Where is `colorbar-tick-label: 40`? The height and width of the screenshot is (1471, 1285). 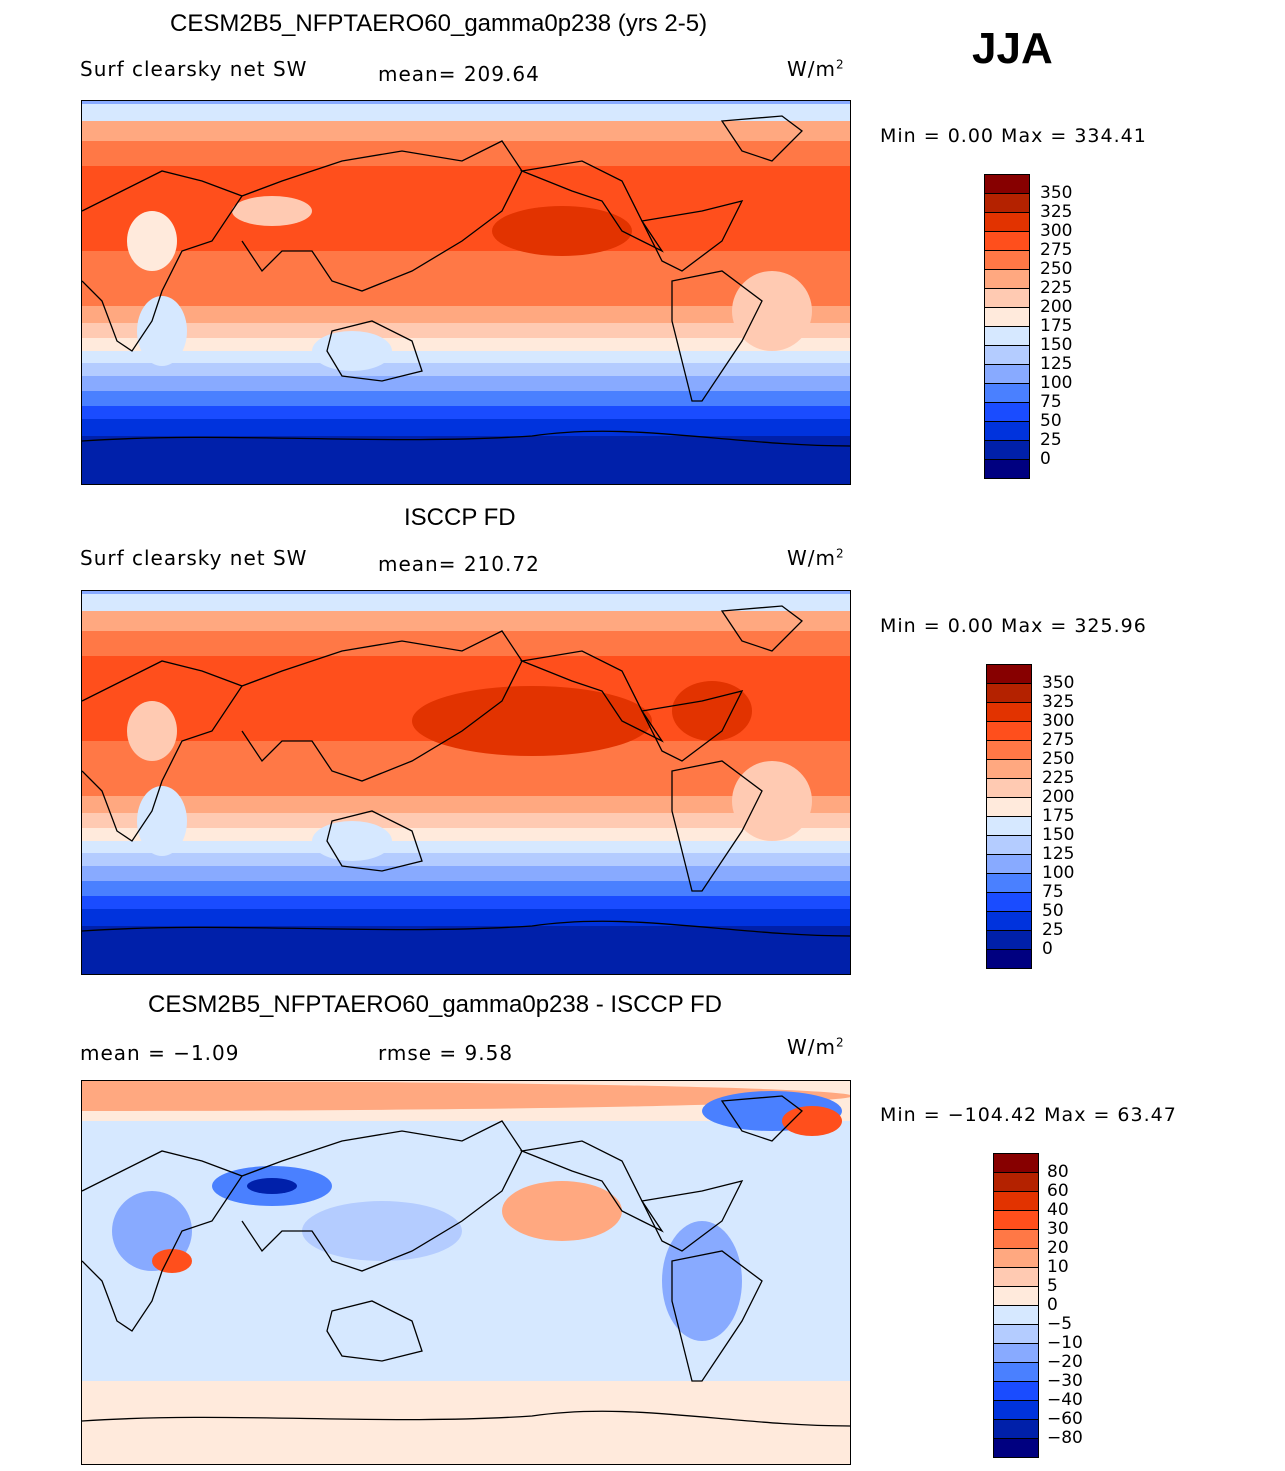
colorbar-tick-label: 40 is located at coordinates (1058, 1210).